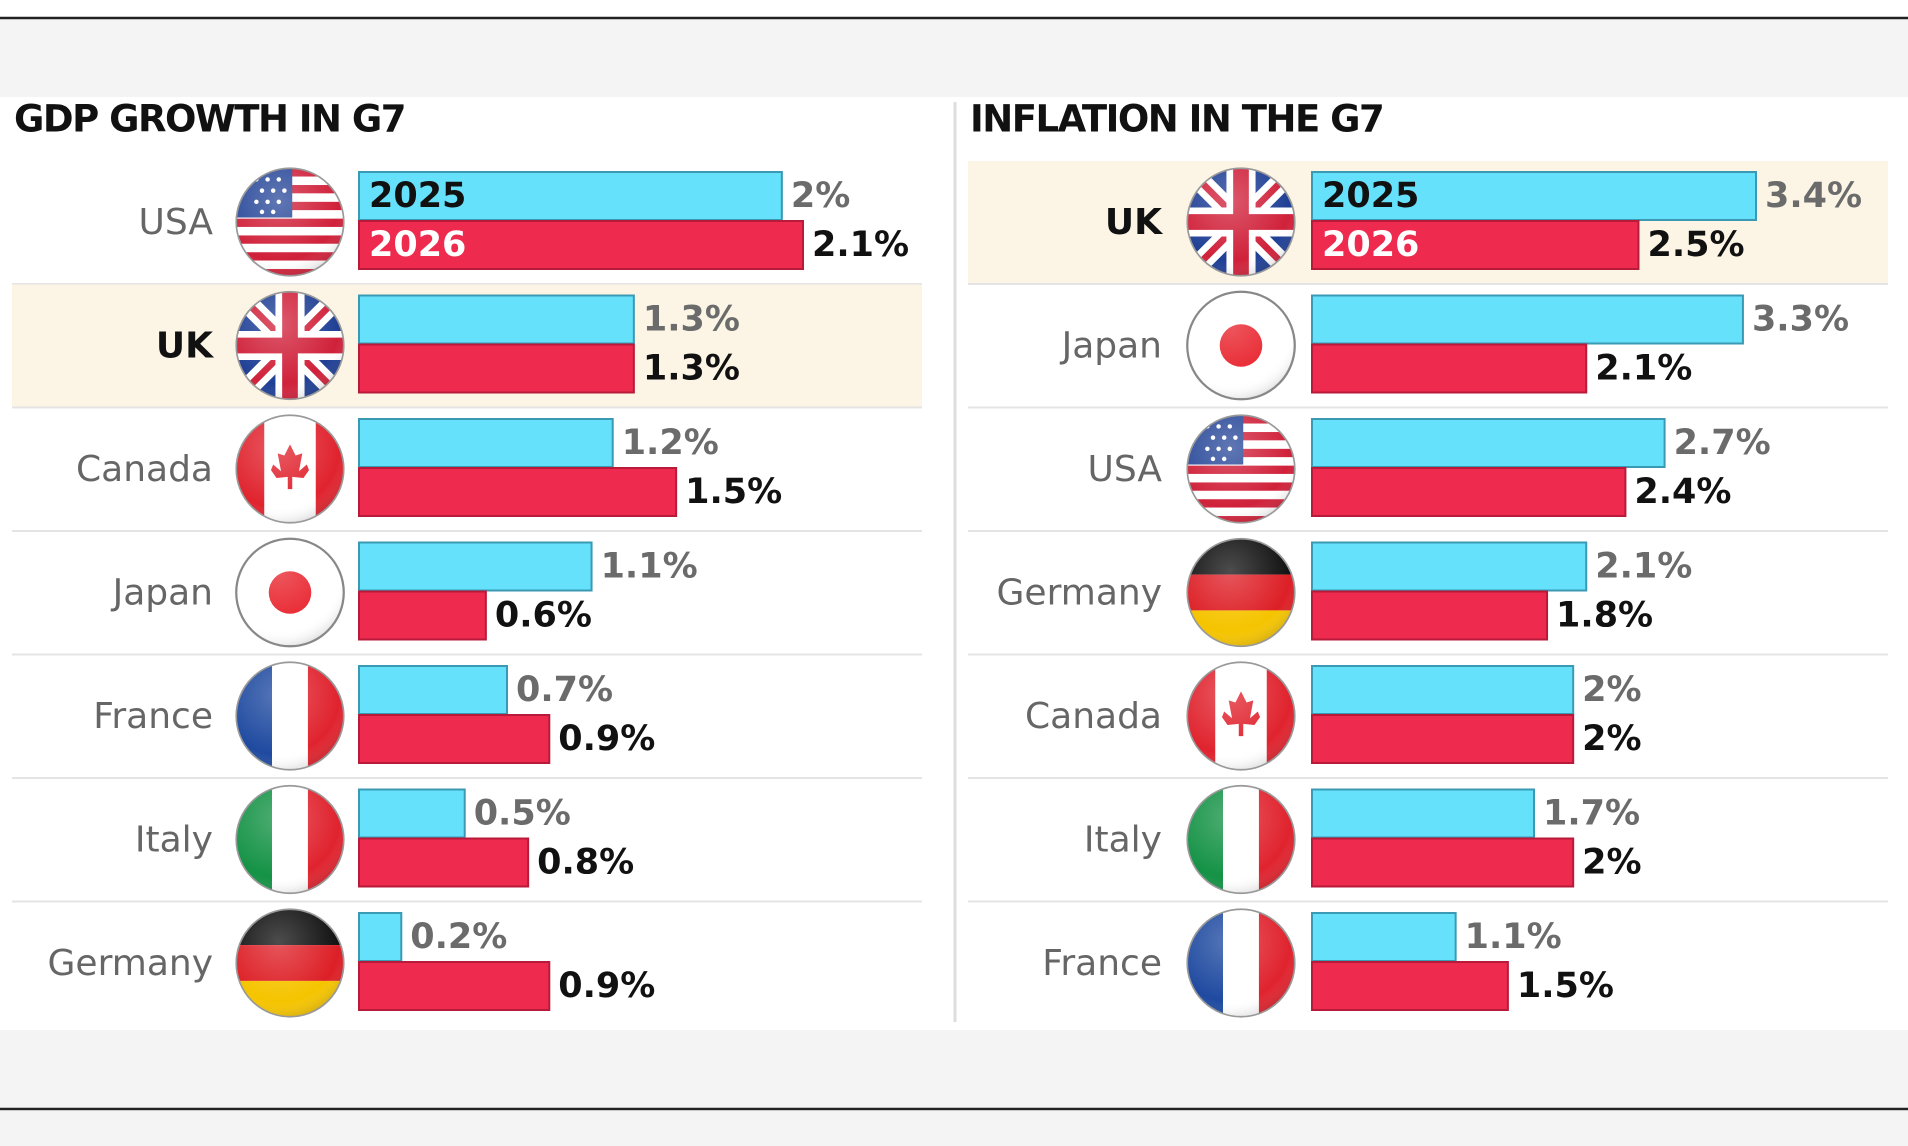  What do you see at coordinates (954, 1128) in the screenshot?
I see `footer-band` at bounding box center [954, 1128].